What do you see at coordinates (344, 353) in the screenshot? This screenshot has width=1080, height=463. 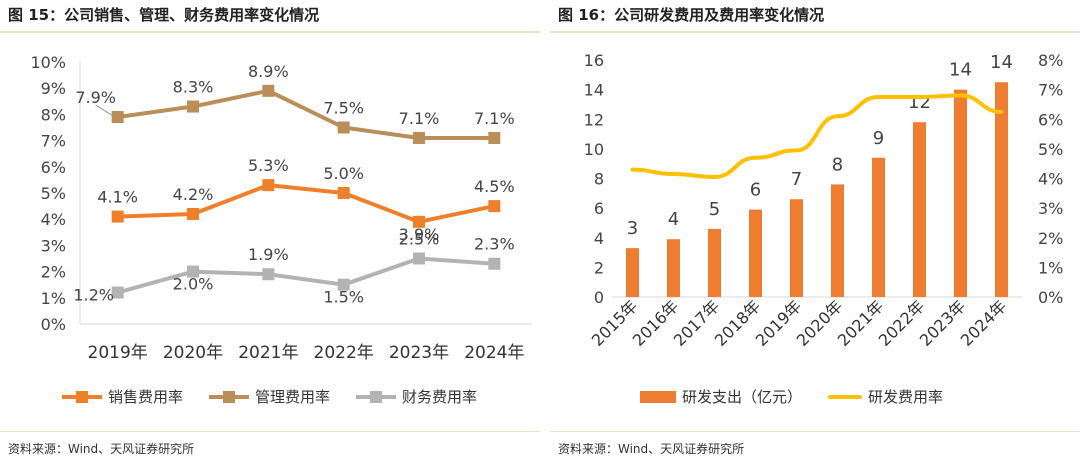 I see `x-tick-label: 2022年` at bounding box center [344, 353].